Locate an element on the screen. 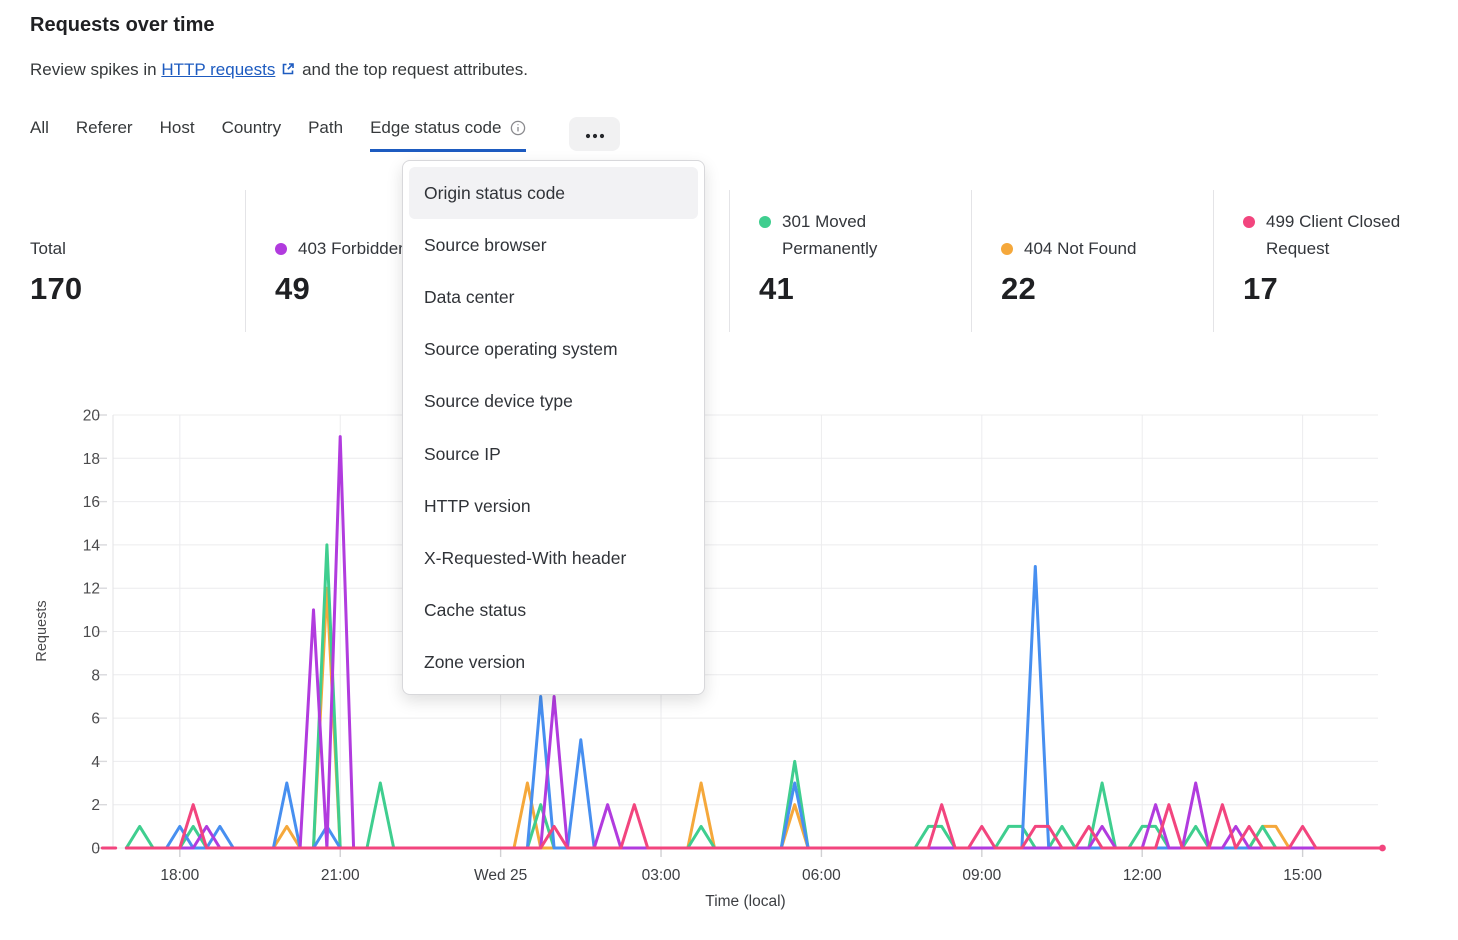 This screenshot has width=1458, height=940. tab-referer: Referer is located at coordinates (104, 127).